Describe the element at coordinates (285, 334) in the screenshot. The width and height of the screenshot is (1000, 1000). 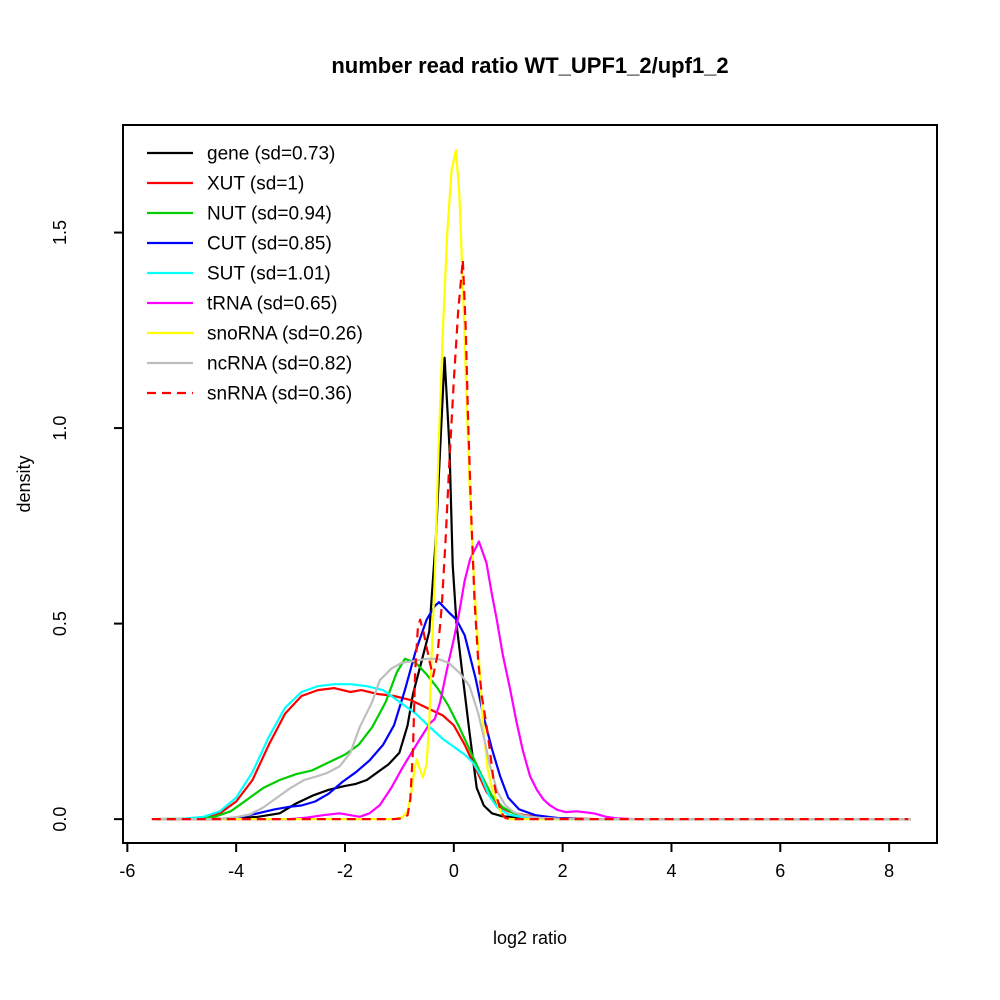
I see `legend-label-snoRNA: snoRNA (sd=0.26)` at that location.